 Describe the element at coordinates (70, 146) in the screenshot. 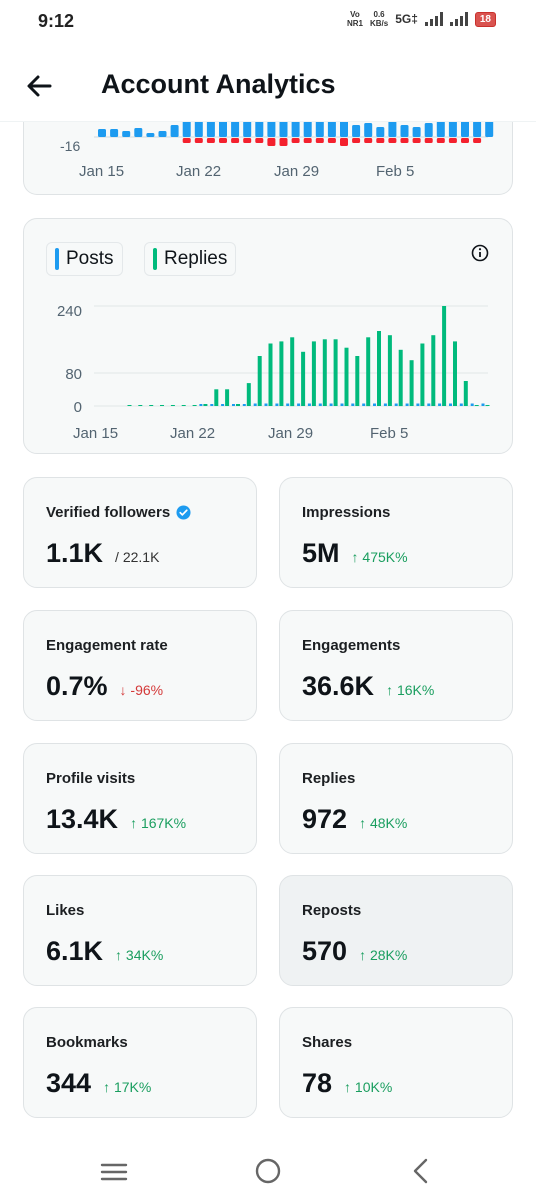

I see `y-tick-label: -16` at that location.